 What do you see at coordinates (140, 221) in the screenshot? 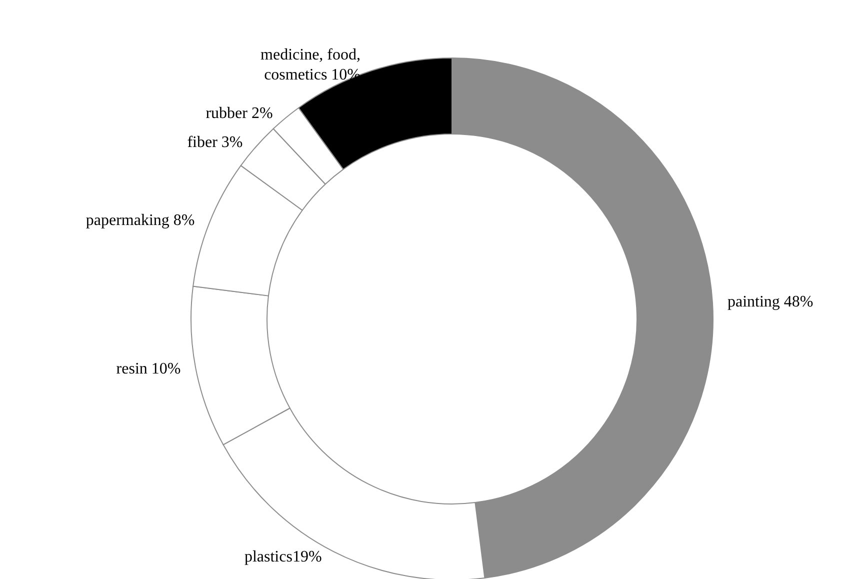
I see `slice-label: papermaking 8%` at bounding box center [140, 221].